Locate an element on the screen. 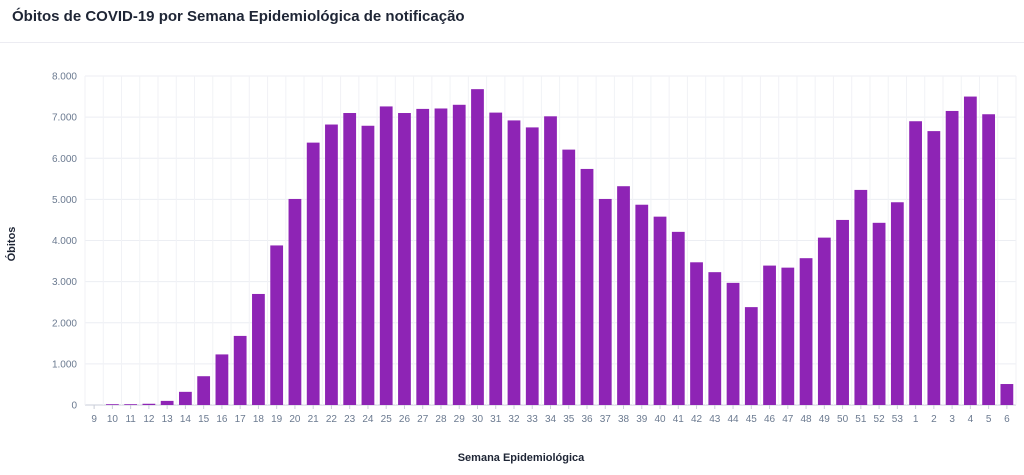  x-tick-label: 38 is located at coordinates (624, 419).